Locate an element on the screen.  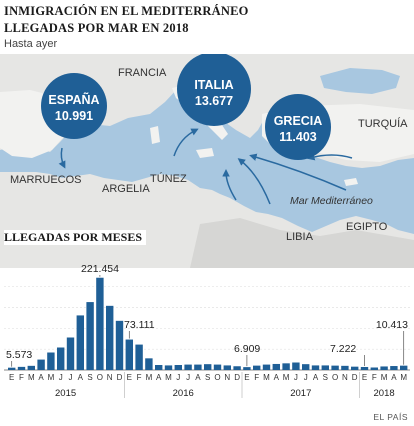
land-sardinia is located at coordinates (155, 135).